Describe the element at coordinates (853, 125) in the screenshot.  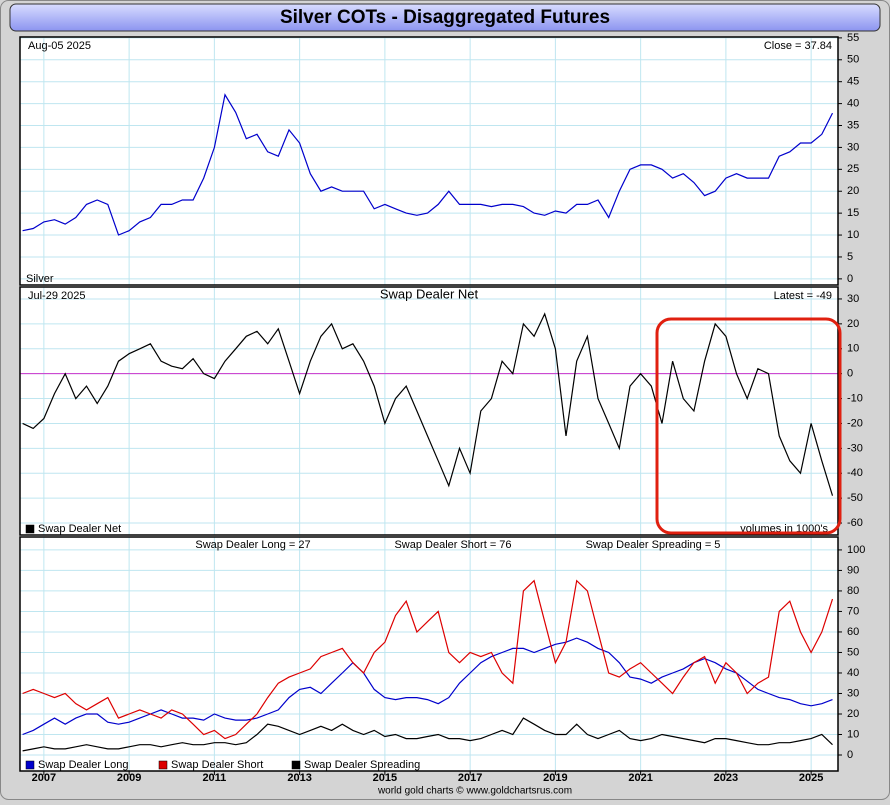
I see `y-tick-label: 35` at that location.